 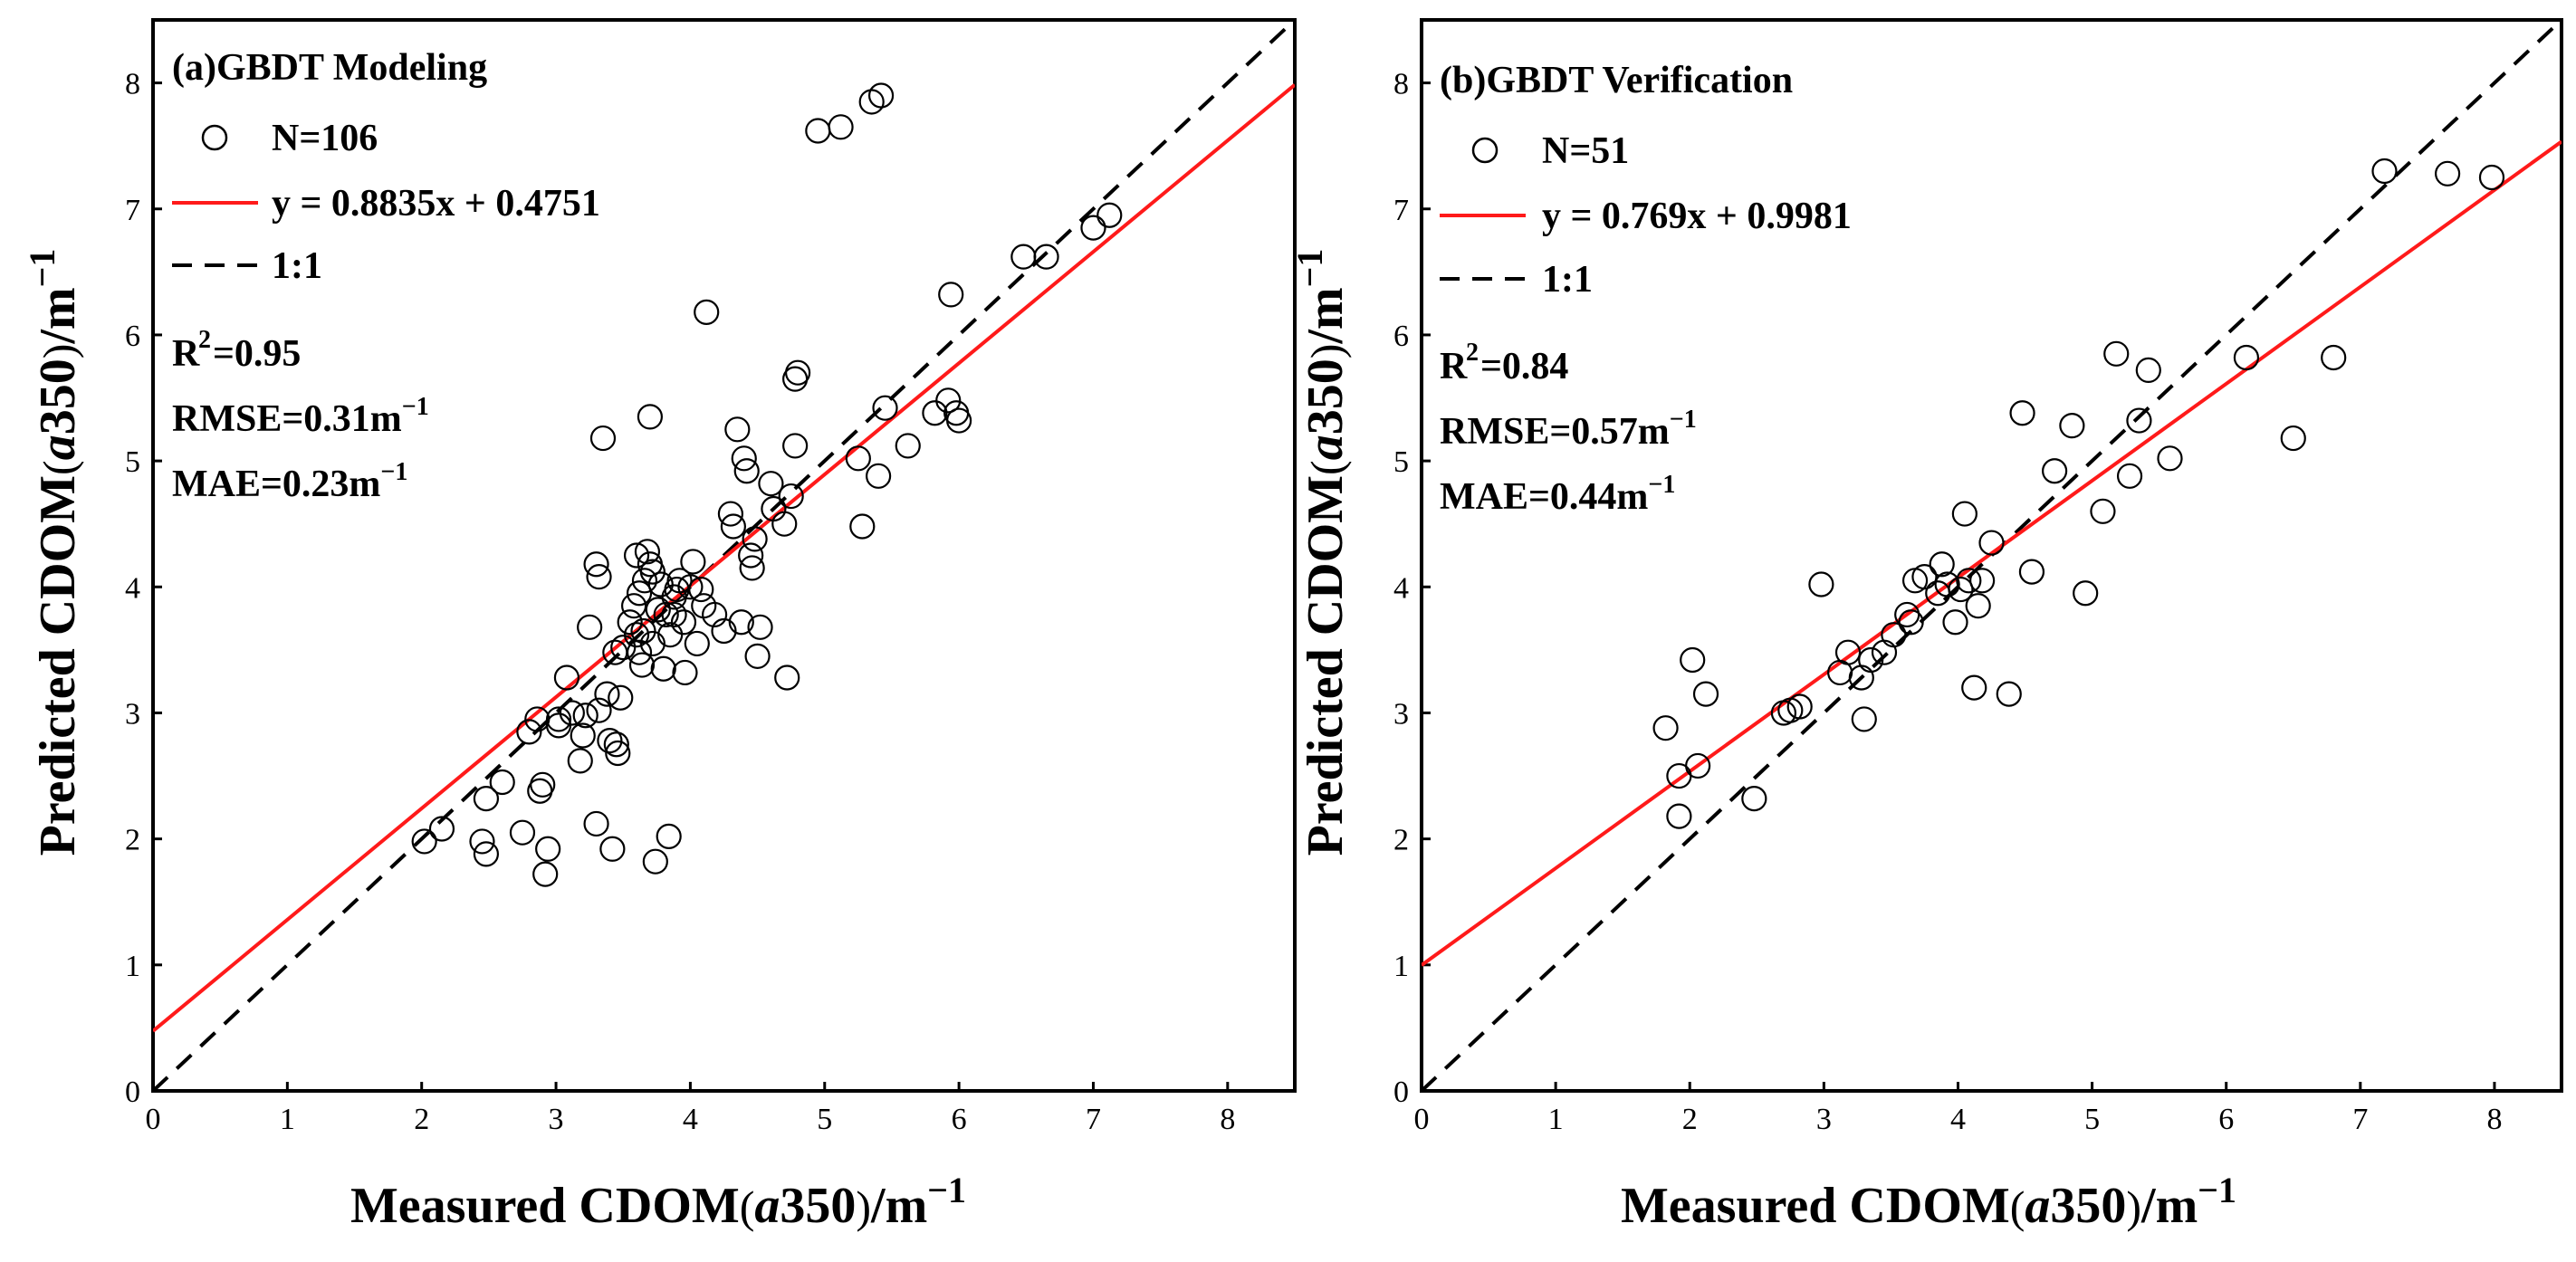 What do you see at coordinates (1485, 150) in the screenshot?
I see `legend-marker-circle` at bounding box center [1485, 150].